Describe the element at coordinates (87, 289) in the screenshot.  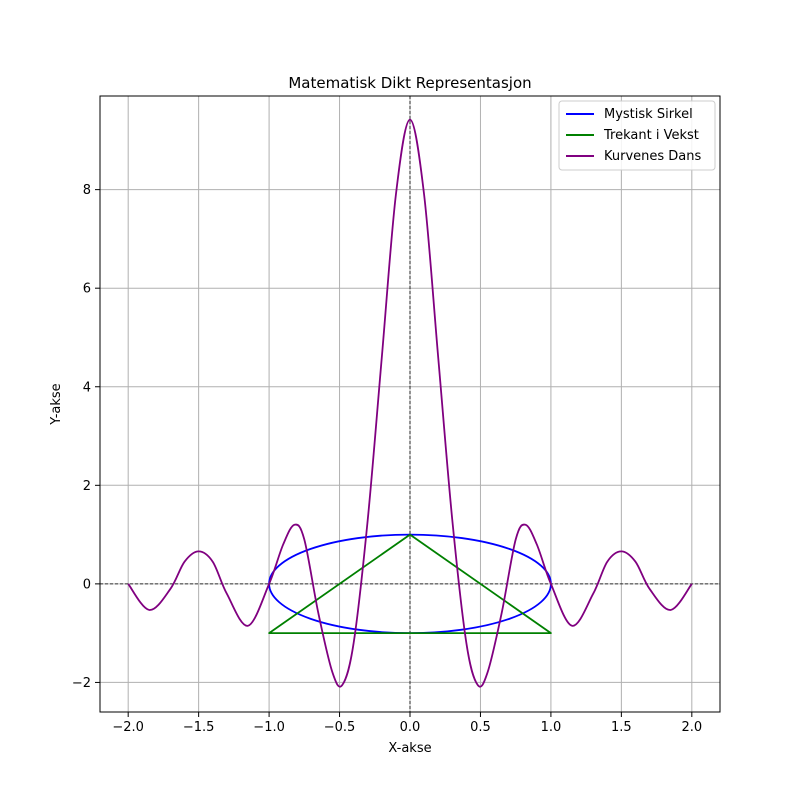
I see `y-tick-label-4: 6` at that location.